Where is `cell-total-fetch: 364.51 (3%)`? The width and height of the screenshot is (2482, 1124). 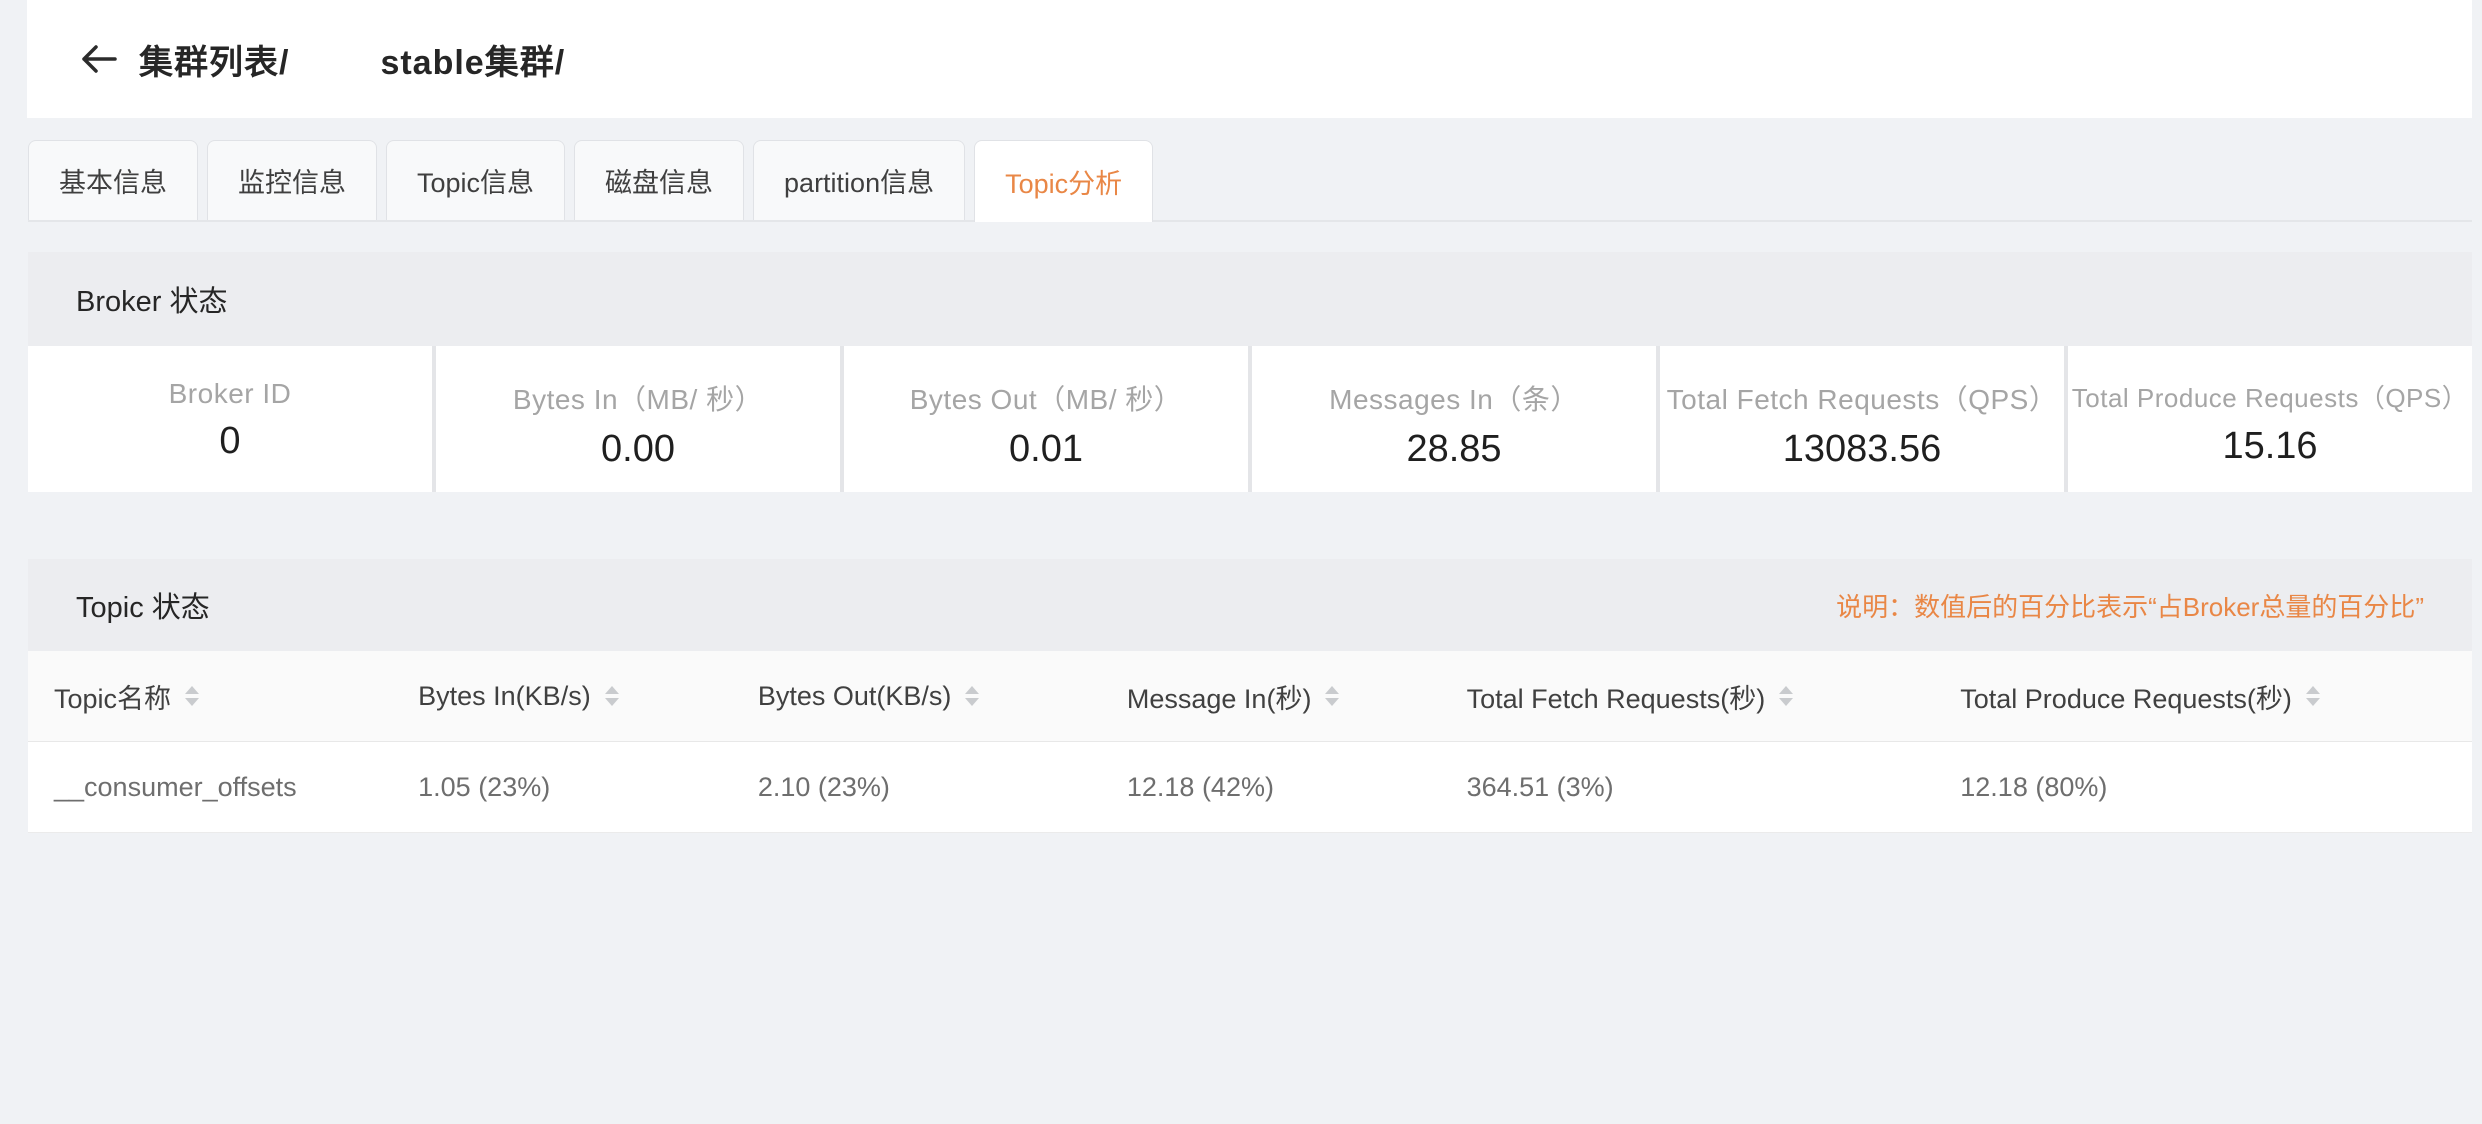 cell-total-fetch: 364.51 (3%) is located at coordinates (1540, 786).